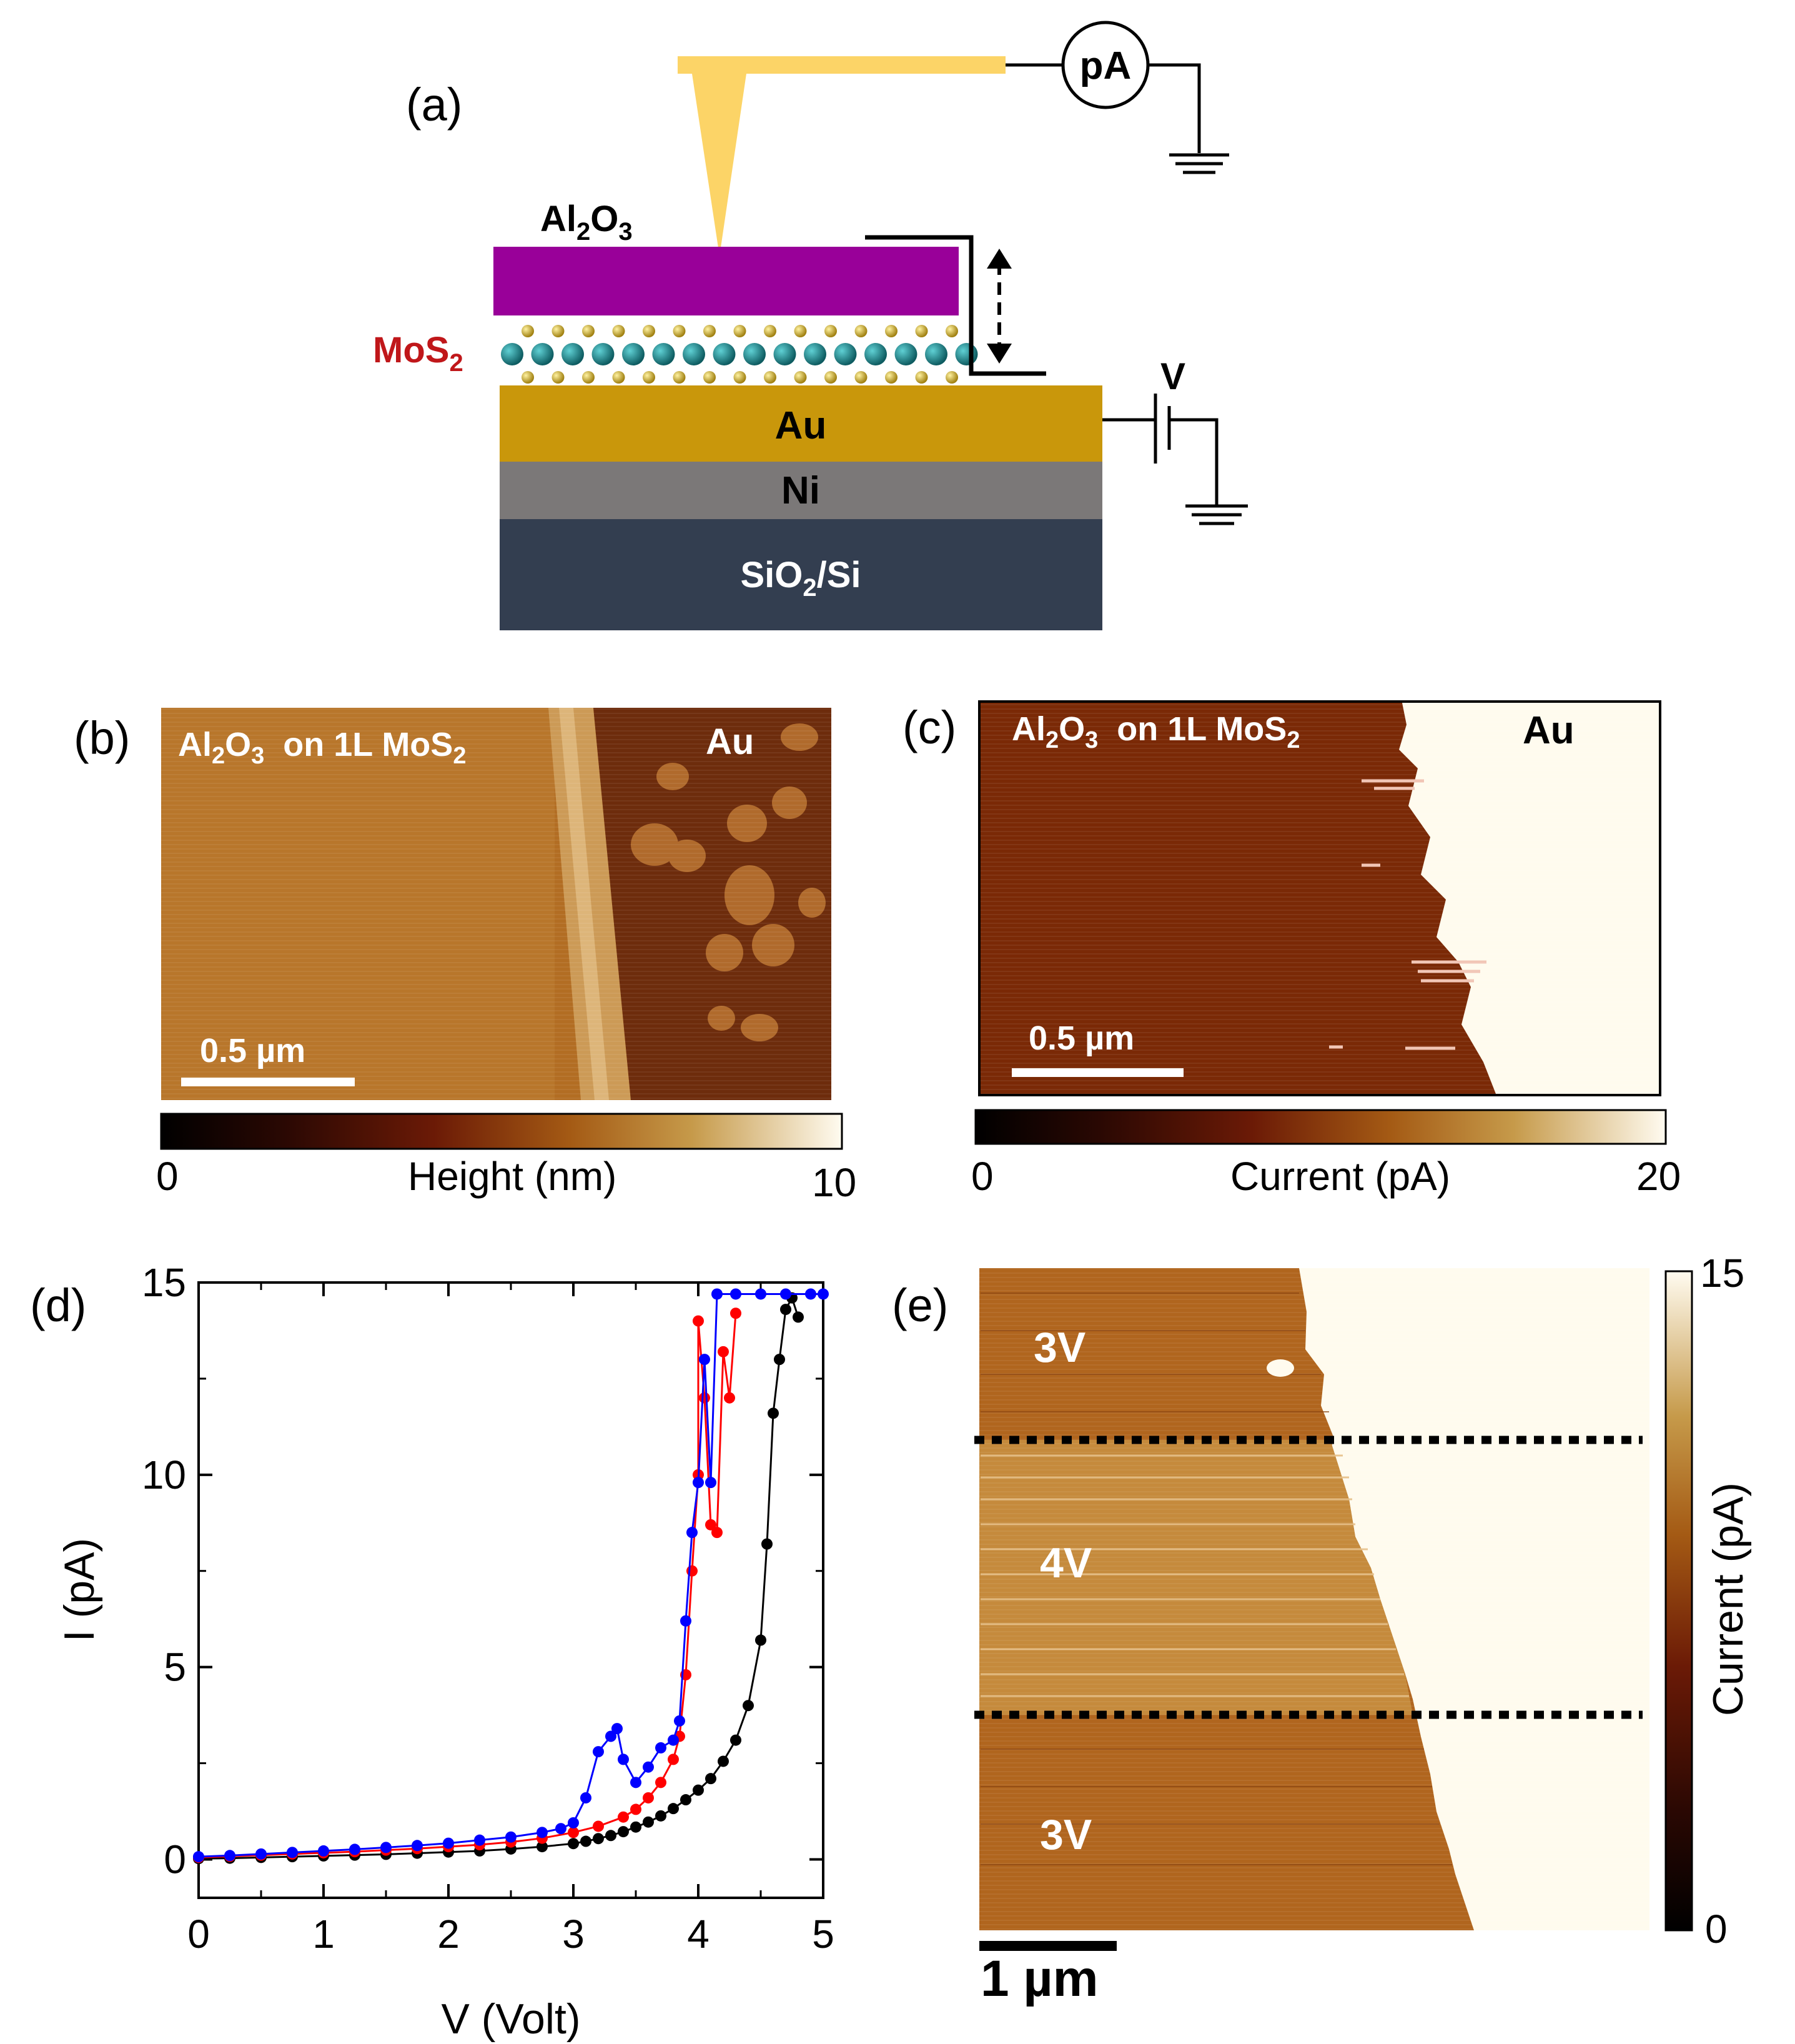  What do you see at coordinates (1216, 514) in the screenshot?
I see `ground-icon-bottom` at bounding box center [1216, 514].